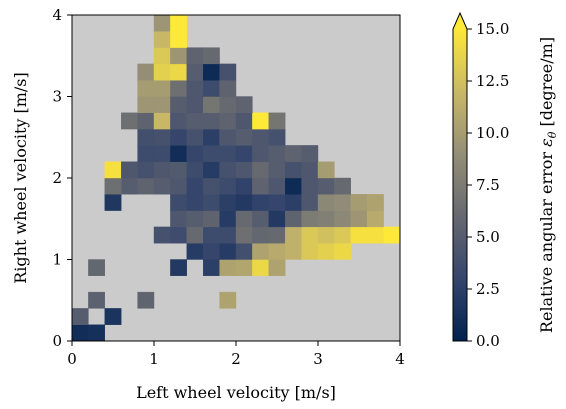  What do you see at coordinates (492, 133) in the screenshot?
I see `colorbar-tick-label: 10.0` at bounding box center [492, 133].